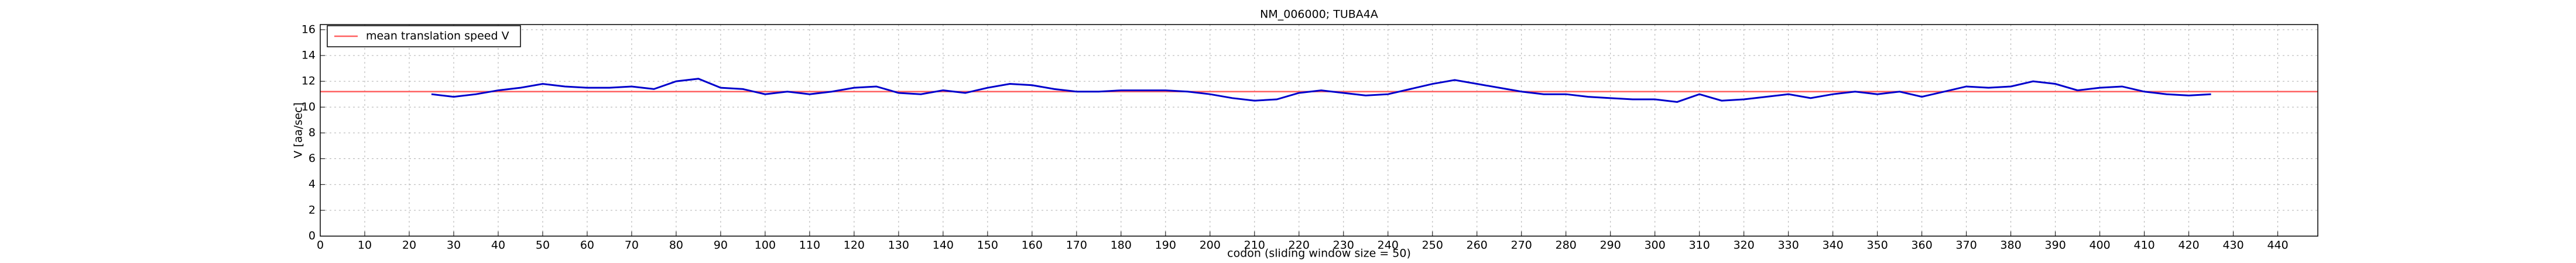  What do you see at coordinates (943, 245) in the screenshot?
I see `x-tick-label: 140` at bounding box center [943, 245].